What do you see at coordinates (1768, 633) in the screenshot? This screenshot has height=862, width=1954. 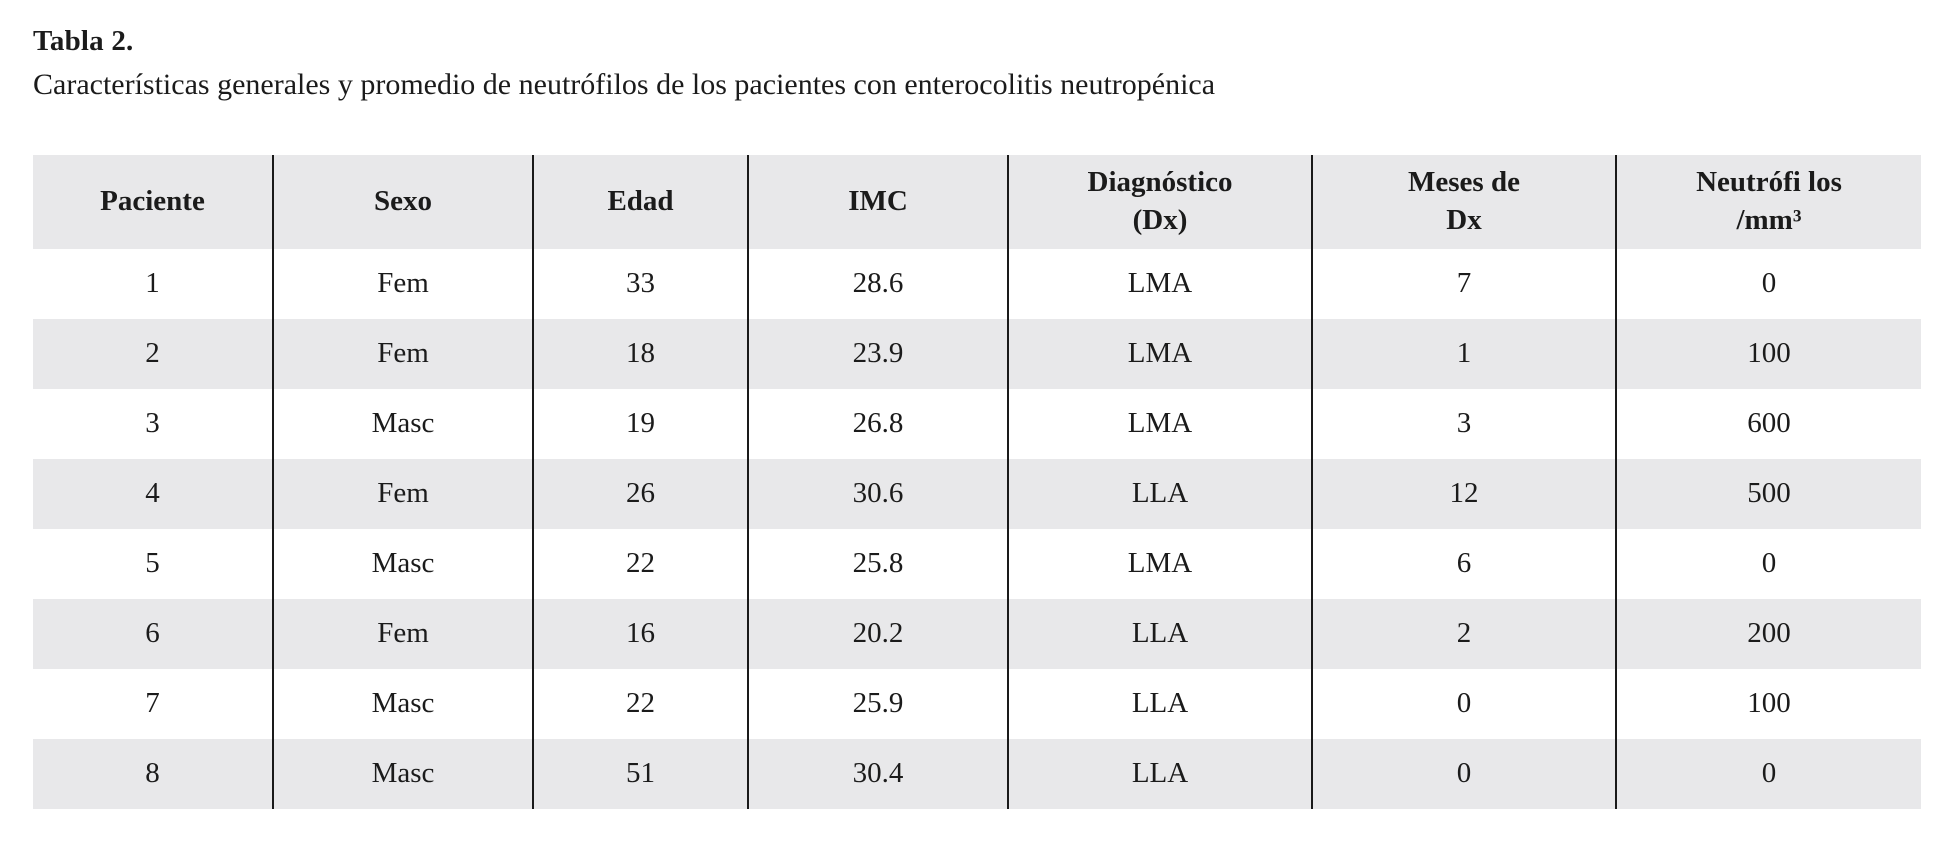 I see `table-cell: 200` at bounding box center [1768, 633].